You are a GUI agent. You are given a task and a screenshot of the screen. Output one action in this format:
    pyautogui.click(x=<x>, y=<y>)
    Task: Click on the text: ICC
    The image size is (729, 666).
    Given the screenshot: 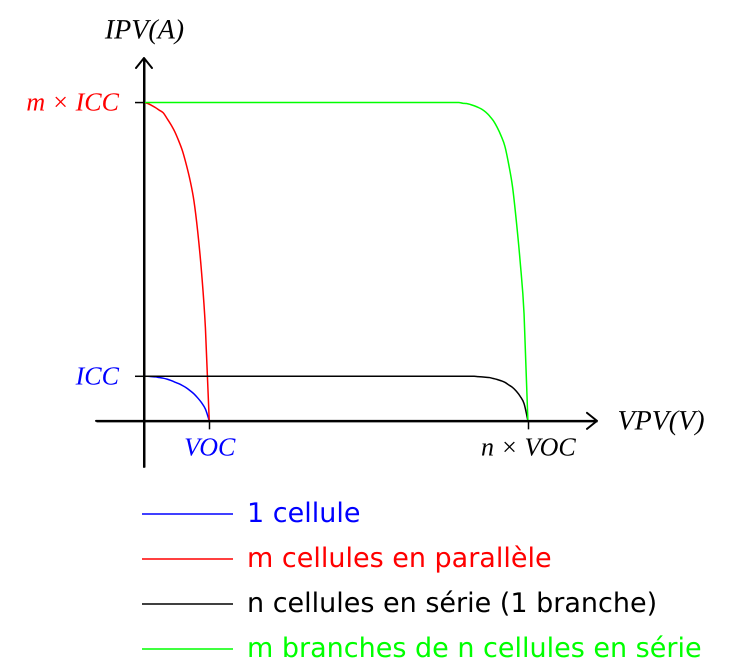 What is the action you would take?
    pyautogui.click(x=97, y=375)
    